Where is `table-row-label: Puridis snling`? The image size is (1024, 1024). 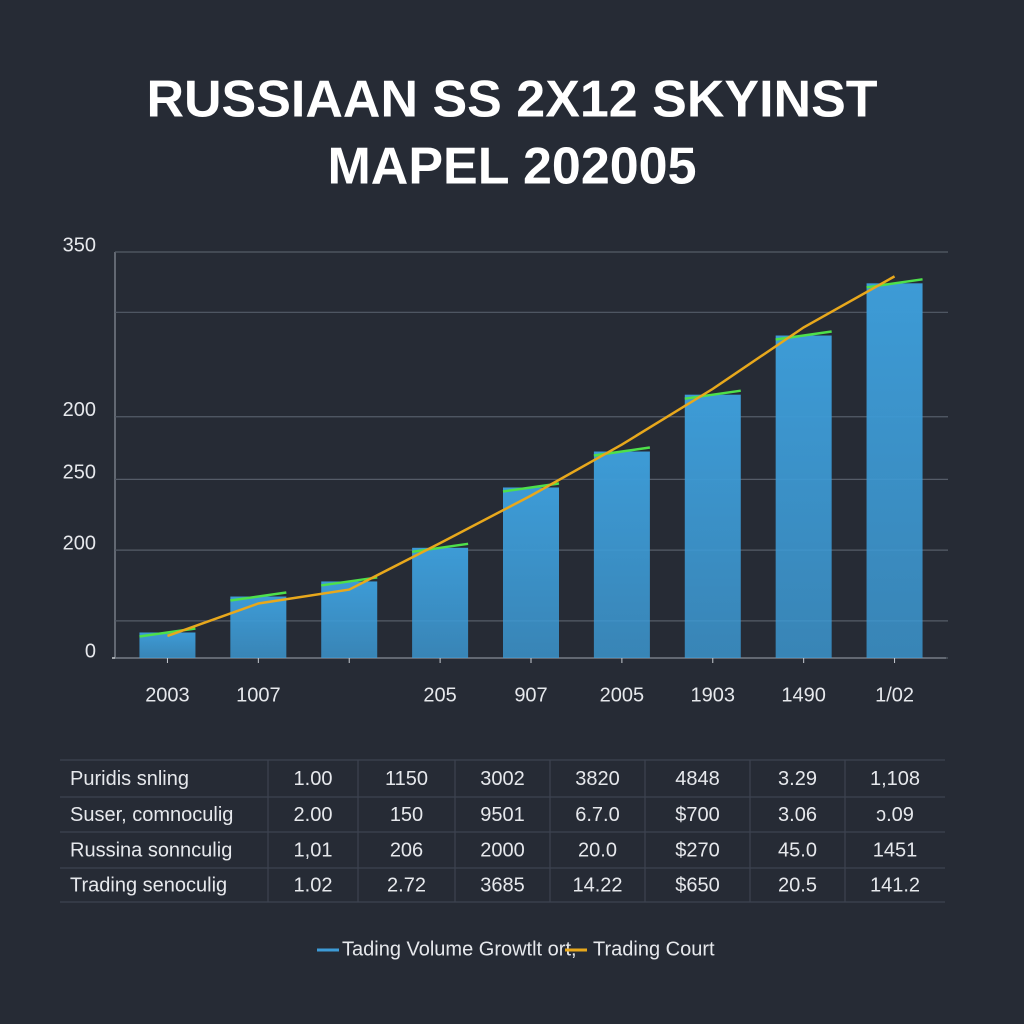
table-row-label: Puridis snling is located at coordinates (129, 779).